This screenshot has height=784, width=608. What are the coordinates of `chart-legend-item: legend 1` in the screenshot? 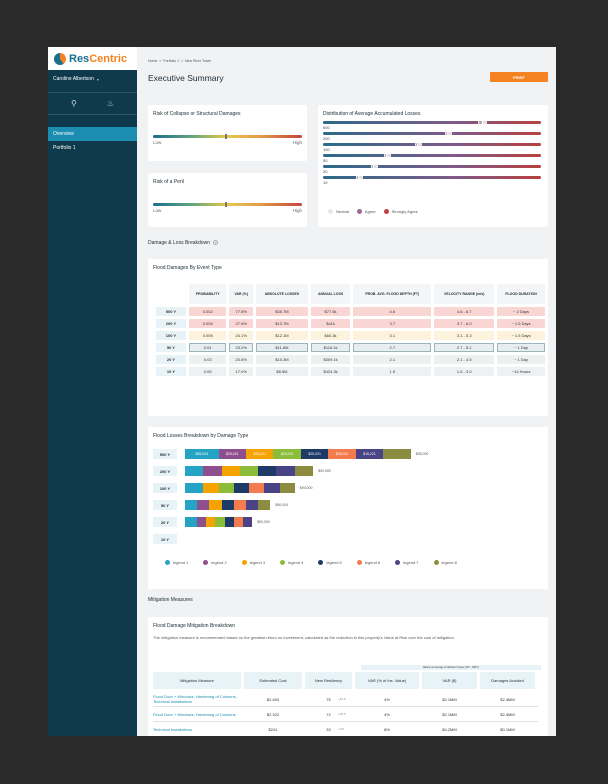 It's located at (177, 563).